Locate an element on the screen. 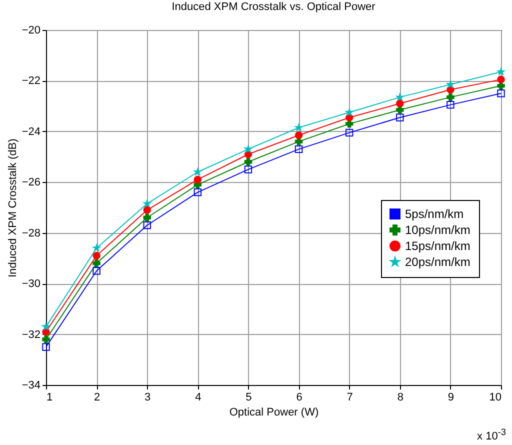 This screenshot has height=445, width=512. text: x 10$^{-3}$ is located at coordinates (491, 435).